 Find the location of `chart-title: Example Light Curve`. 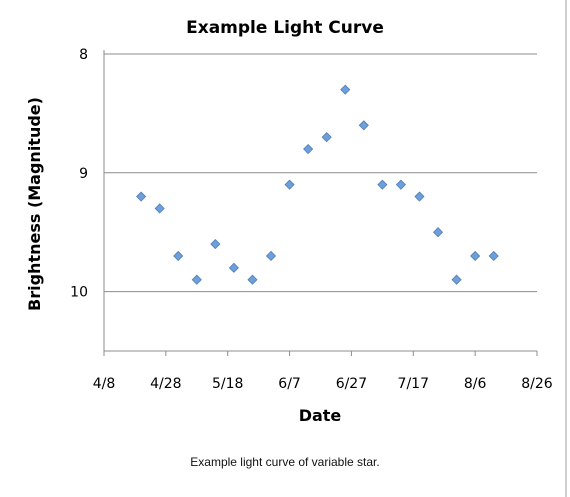

chart-title: Example Light Curve is located at coordinates (285, 28).